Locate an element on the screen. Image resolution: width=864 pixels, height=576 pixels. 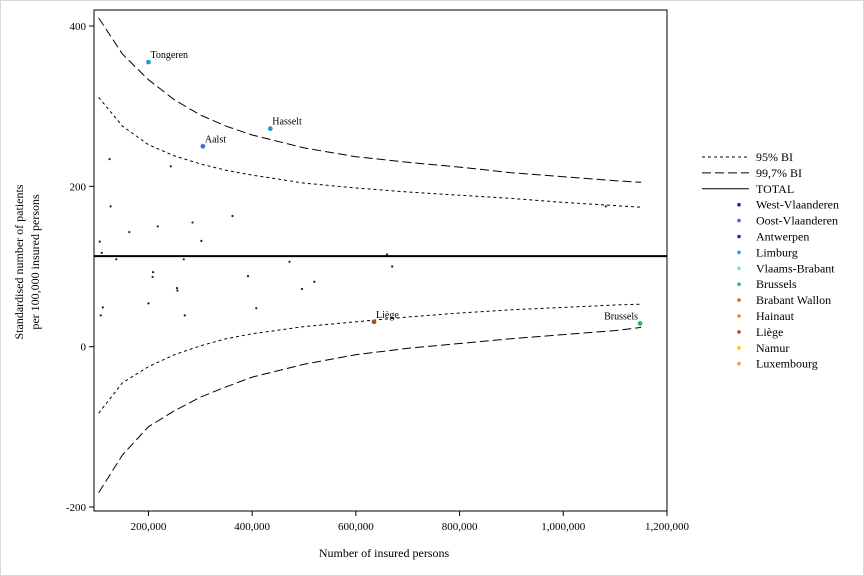
point-label: Liège is located at coordinates (387, 315).